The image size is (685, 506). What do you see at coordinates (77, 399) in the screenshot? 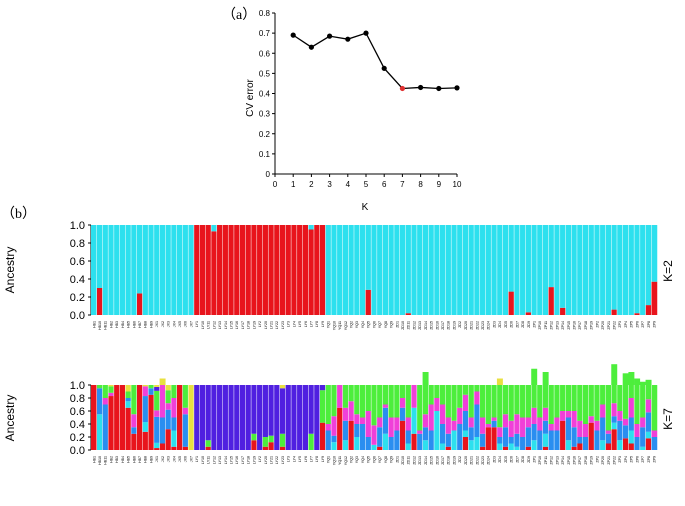
I see `k7-y-tick-label: 0.8` at bounding box center [77, 399].